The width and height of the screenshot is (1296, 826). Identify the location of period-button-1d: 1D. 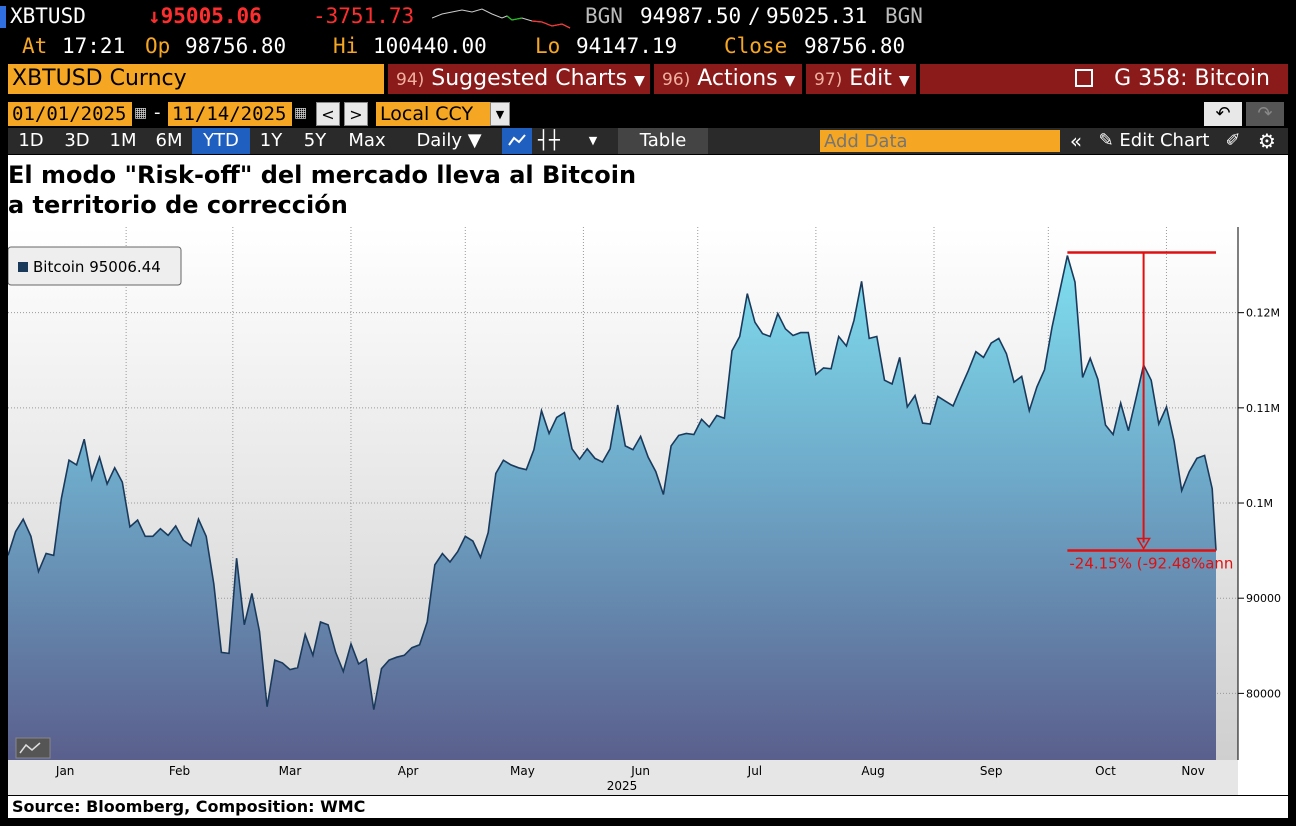
(31, 140).